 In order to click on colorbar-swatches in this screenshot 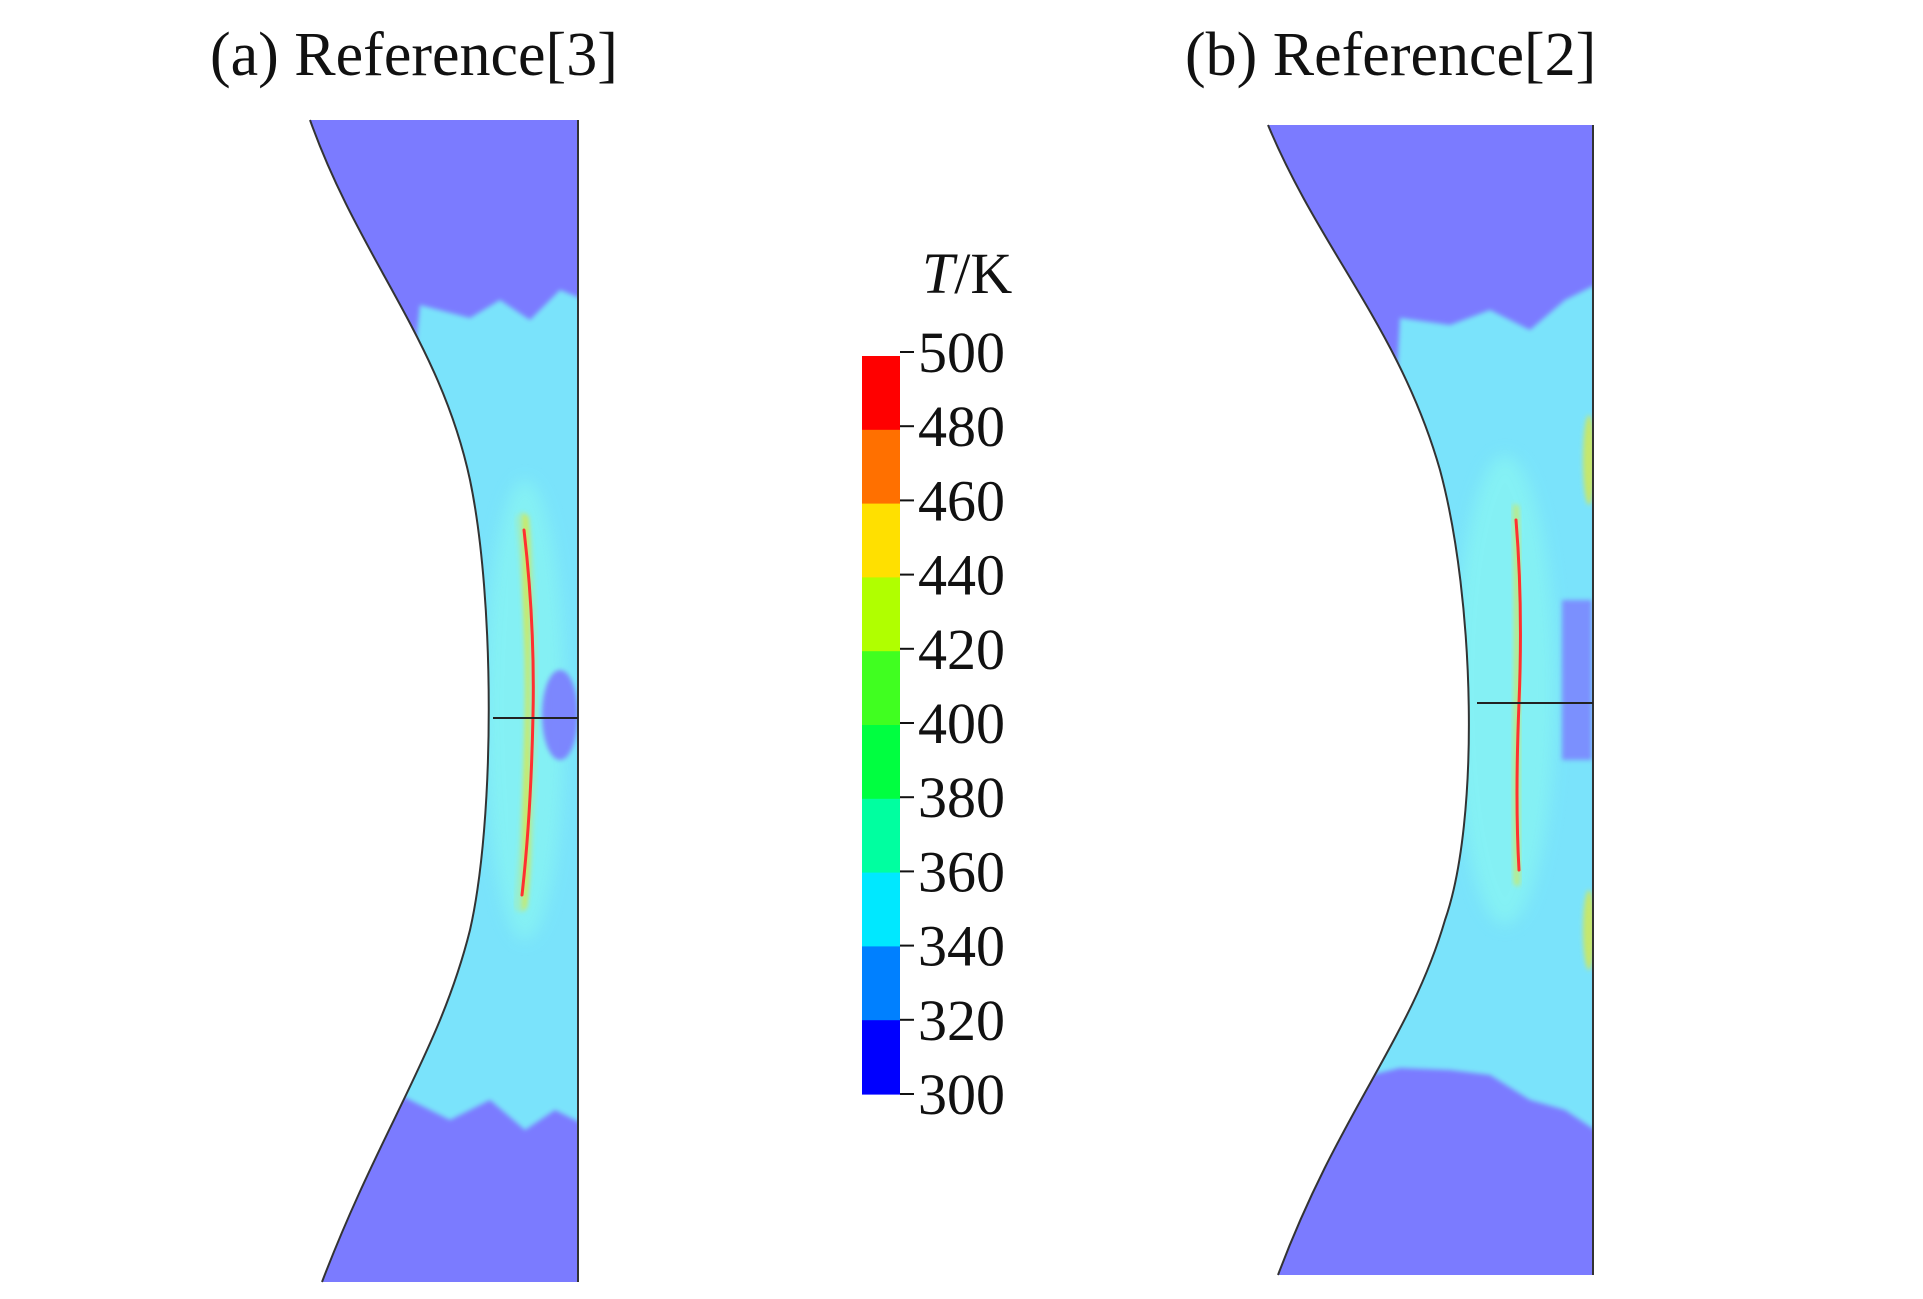, I will do `click(881, 725)`.